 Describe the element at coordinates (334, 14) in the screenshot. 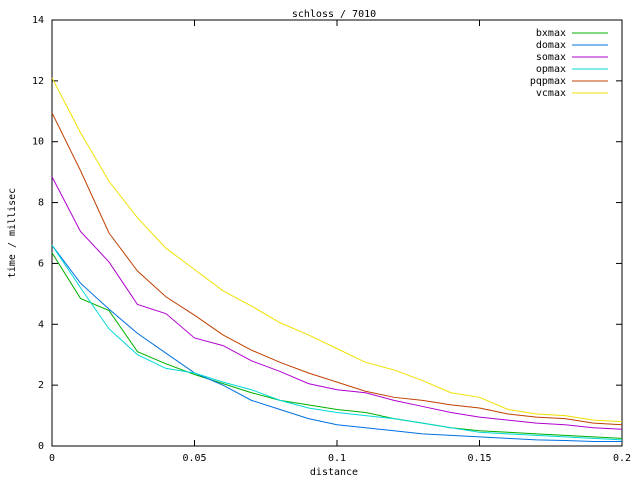

I see `chart-title: schloss / 7010` at that location.